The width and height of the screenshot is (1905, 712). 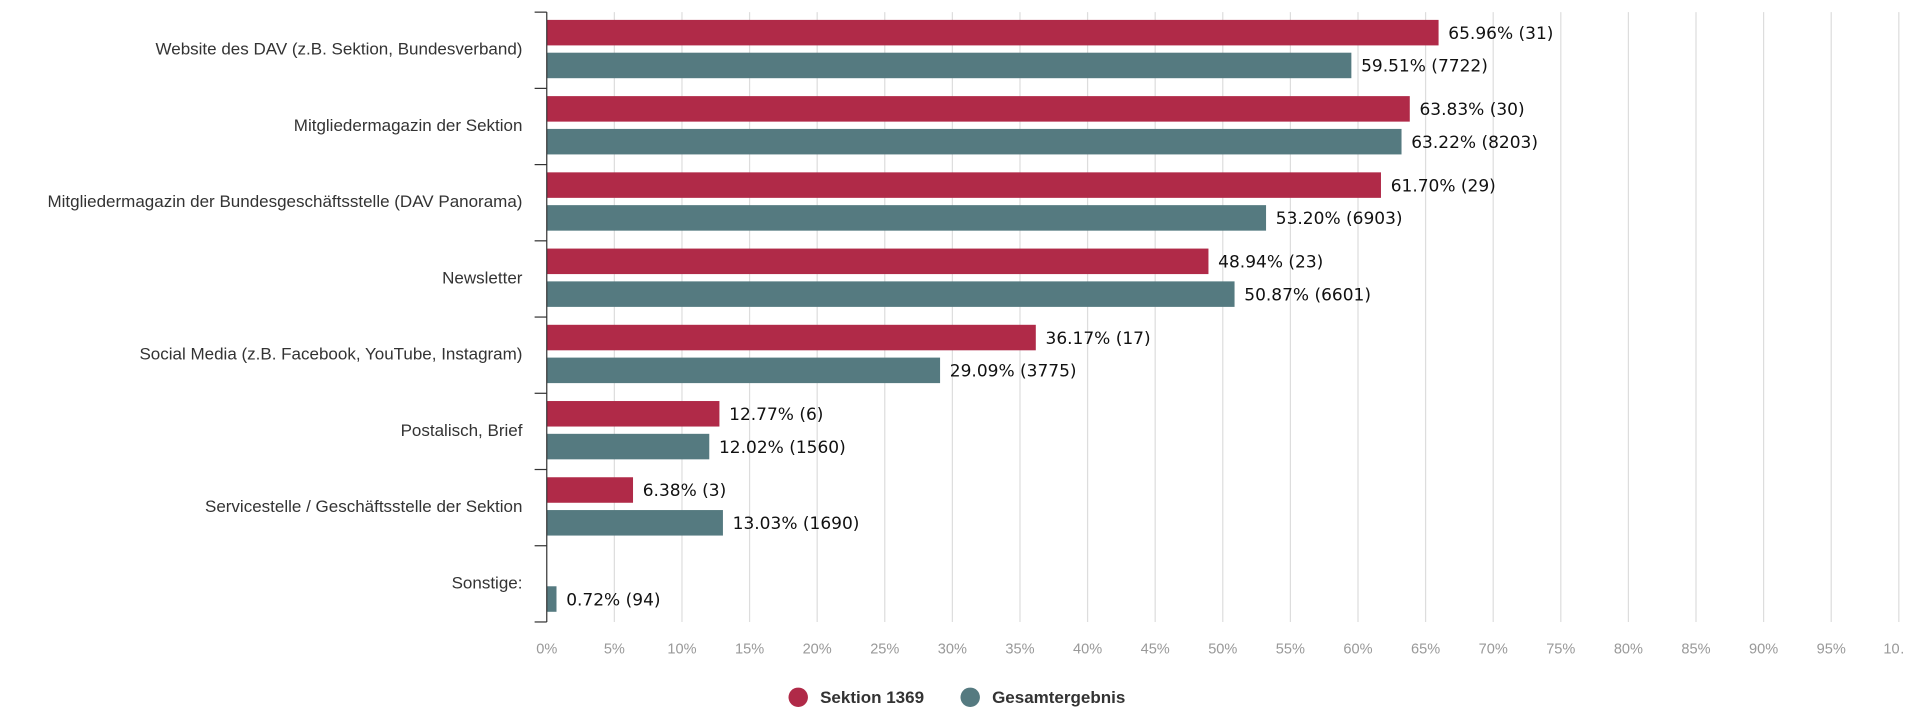 What do you see at coordinates (1270, 263) in the screenshot?
I see `data-label: 48.94% (23)` at bounding box center [1270, 263].